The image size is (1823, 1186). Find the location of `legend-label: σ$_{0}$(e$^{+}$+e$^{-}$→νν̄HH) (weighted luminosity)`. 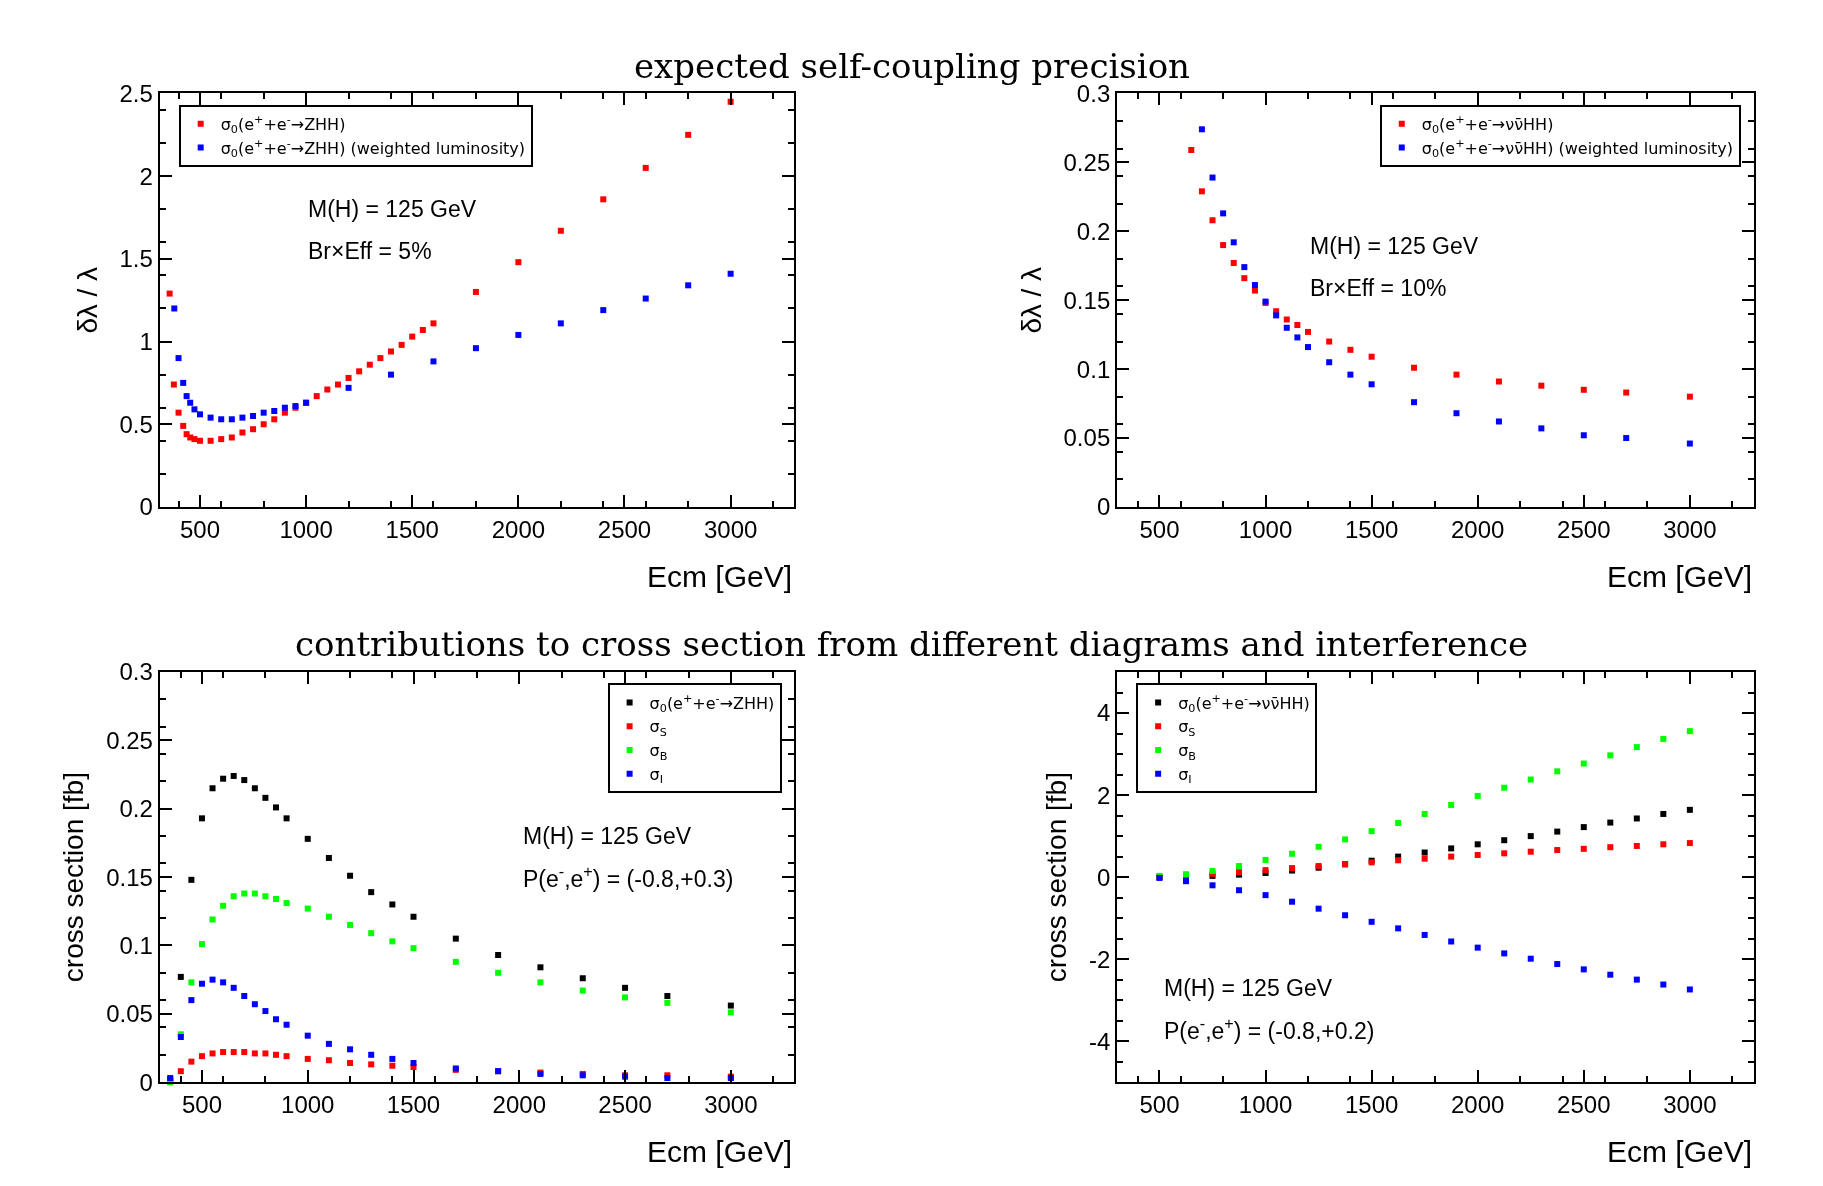

legend-label: σ$_{0}$(e$^{+}$+e$^{-}$→νν̄HH) (weighted luminosity) is located at coordinates (1577, 149).